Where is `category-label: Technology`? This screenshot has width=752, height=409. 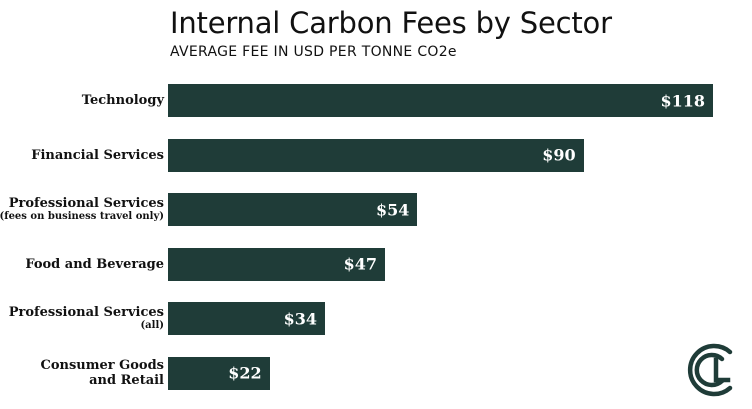 category-label: Technology is located at coordinates (82, 100).